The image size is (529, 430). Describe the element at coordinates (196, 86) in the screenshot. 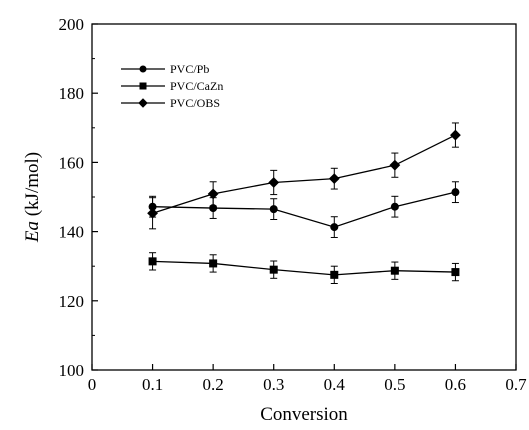

I see `legend-label: PVC/CaZn` at that location.